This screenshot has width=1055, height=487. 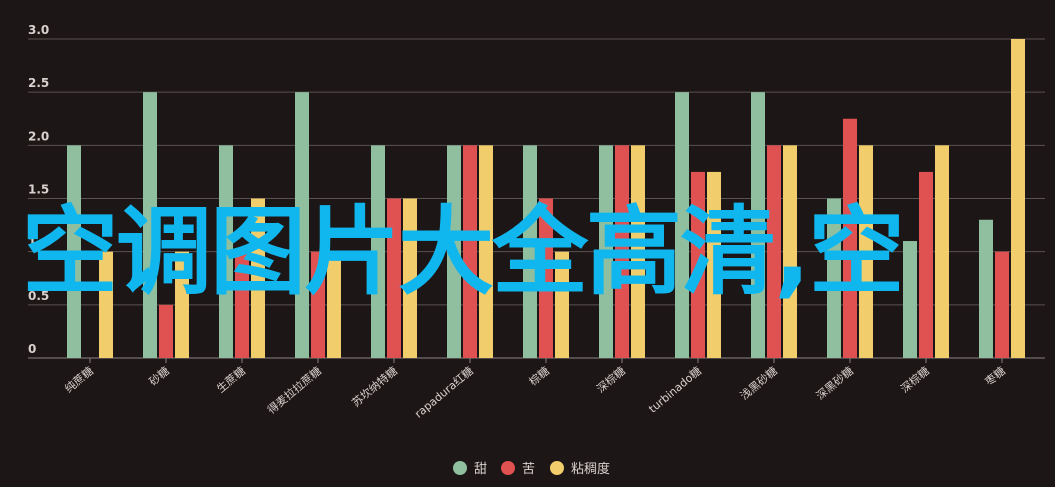 What do you see at coordinates (32, 349) in the screenshot?
I see `y-tick-label: 0` at bounding box center [32, 349].